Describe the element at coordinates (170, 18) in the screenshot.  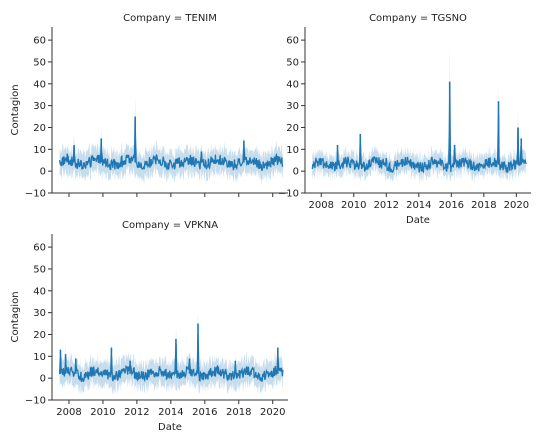
I see `facet-title: Company = TENIM` at that location.